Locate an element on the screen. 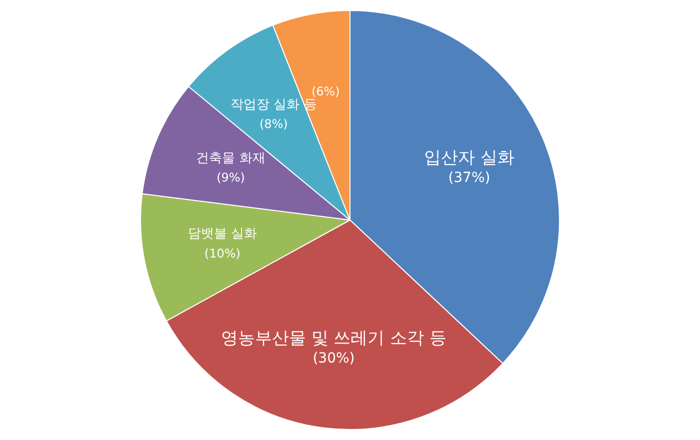 Image resolution: width=700 pixels, height=440 pixels. slice-label: 담뱃불 실화 is located at coordinates (222, 234).